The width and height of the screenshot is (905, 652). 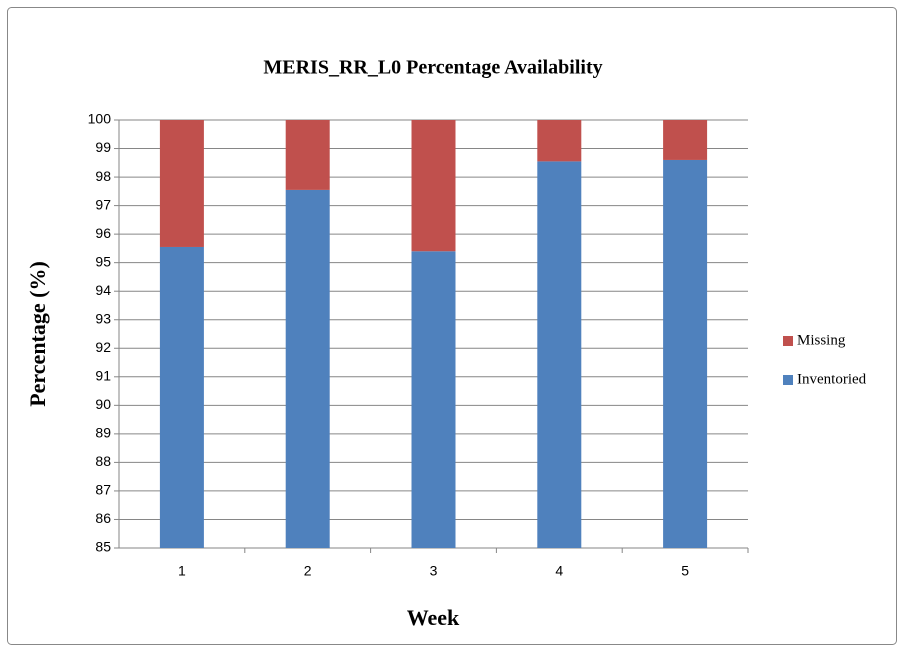 What do you see at coordinates (103, 318) in the screenshot?
I see `y-tick-label: 93` at bounding box center [103, 318].